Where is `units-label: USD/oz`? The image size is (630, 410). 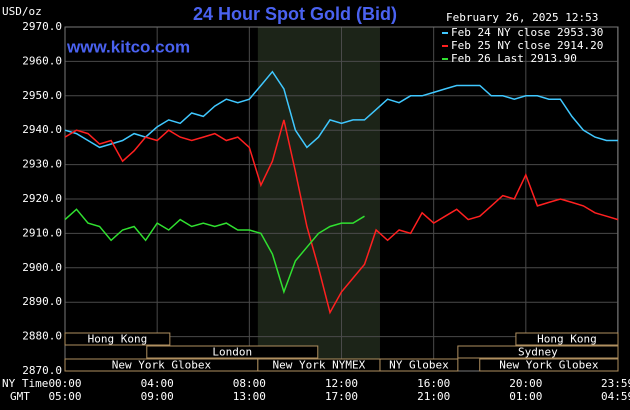 units-label: USD/oz is located at coordinates (22, 11).